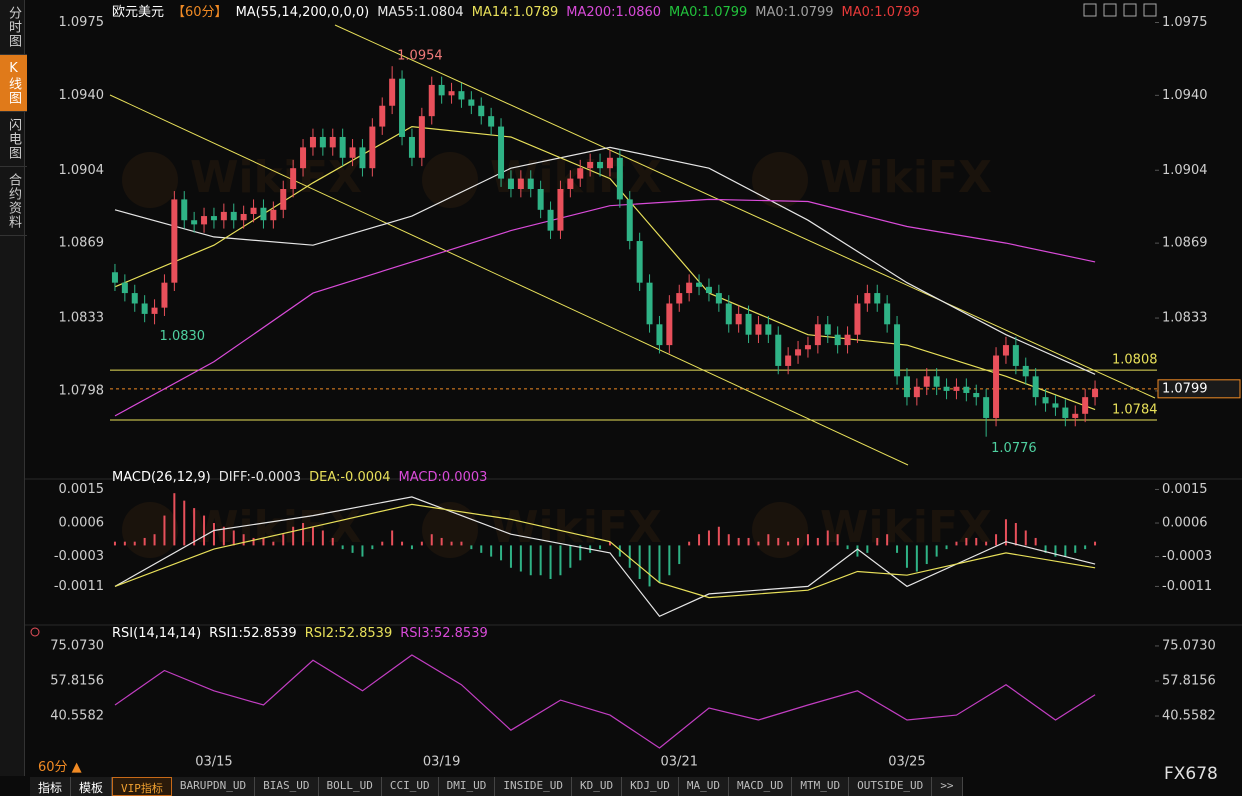 The height and width of the screenshot is (796, 1242). What do you see at coordinates (13, 27) in the screenshot?
I see `sidebar-tab: 分时图` at bounding box center [13, 27].